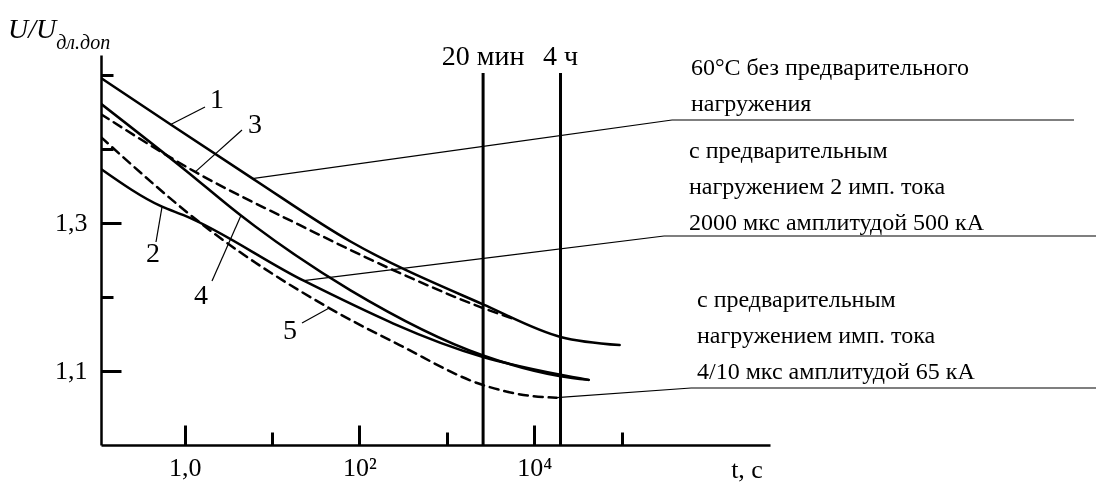  Describe the element at coordinates (830, 85) in the screenshot. I see `annotation: 60°C без предварительного нагружения` at that location.